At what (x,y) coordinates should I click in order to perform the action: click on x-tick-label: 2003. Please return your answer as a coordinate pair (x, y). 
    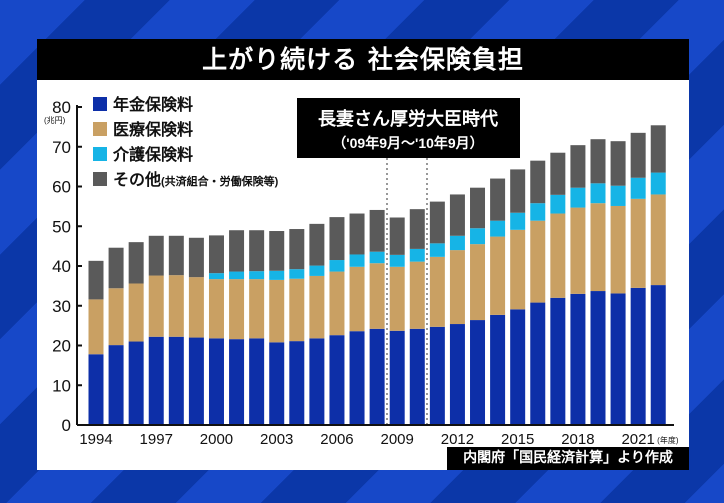
    Looking at the image, I should click on (276, 439).